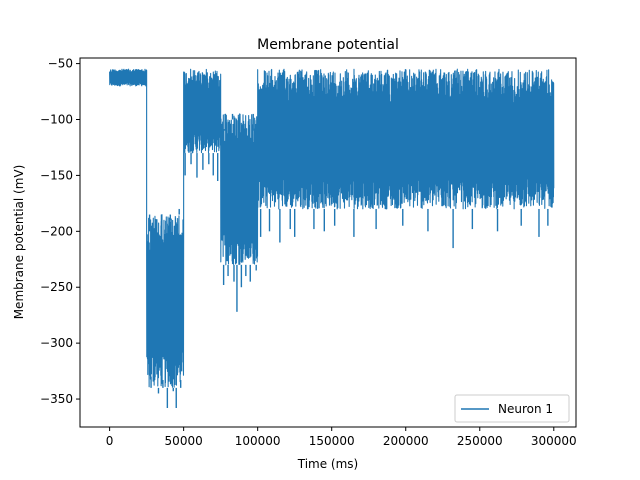 The height and width of the screenshot is (480, 640). I want to click on x-axis-ticks: 0 50000 100000 150000 200000 250000 300000, so click(341, 437).